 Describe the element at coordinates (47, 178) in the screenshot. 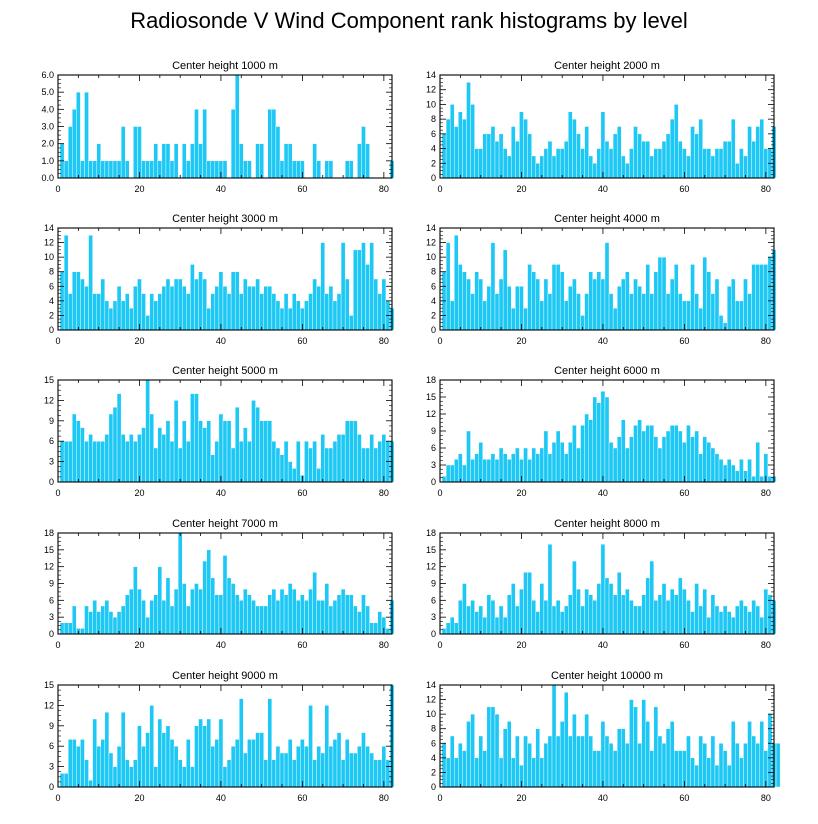

I see `y-tick-label: 0.0` at that location.